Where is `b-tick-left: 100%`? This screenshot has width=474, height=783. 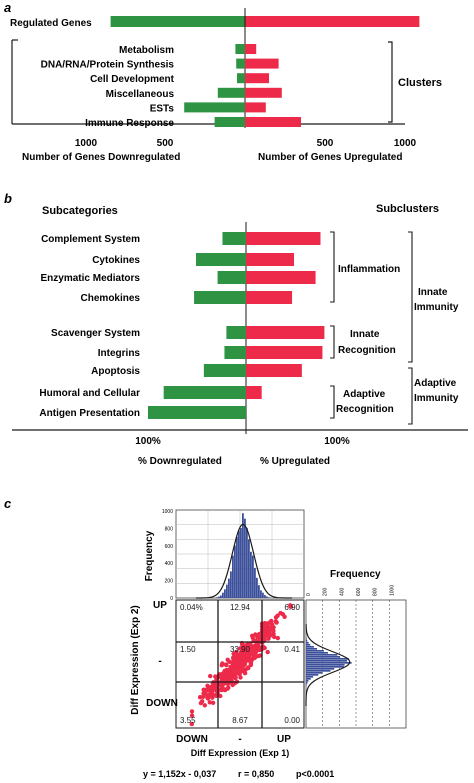
b-tick-left: 100% is located at coordinates (148, 441).